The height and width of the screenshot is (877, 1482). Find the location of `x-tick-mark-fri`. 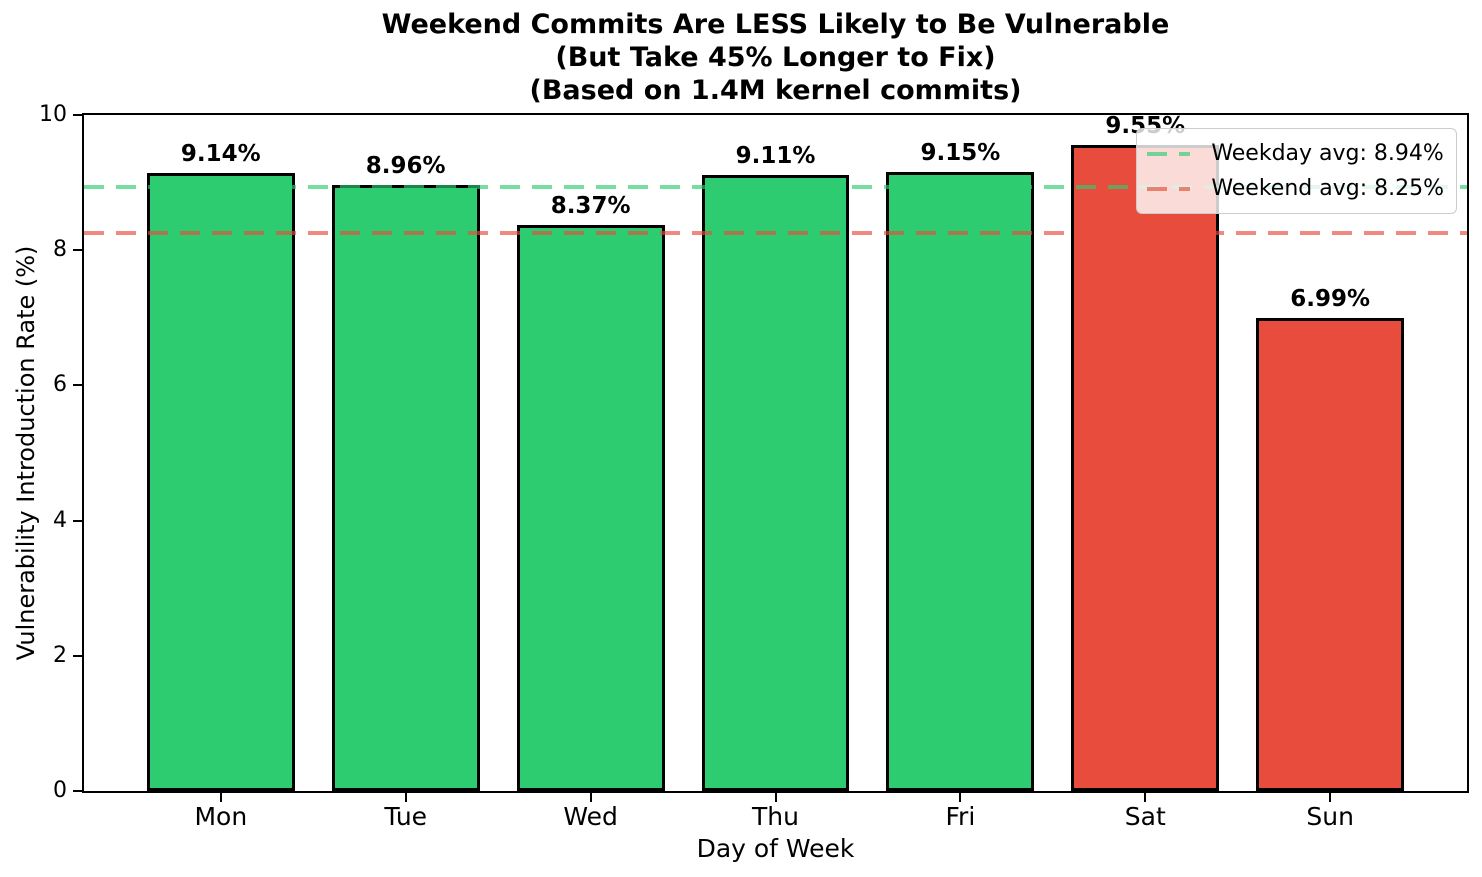

x-tick-mark-fri is located at coordinates (960, 797).